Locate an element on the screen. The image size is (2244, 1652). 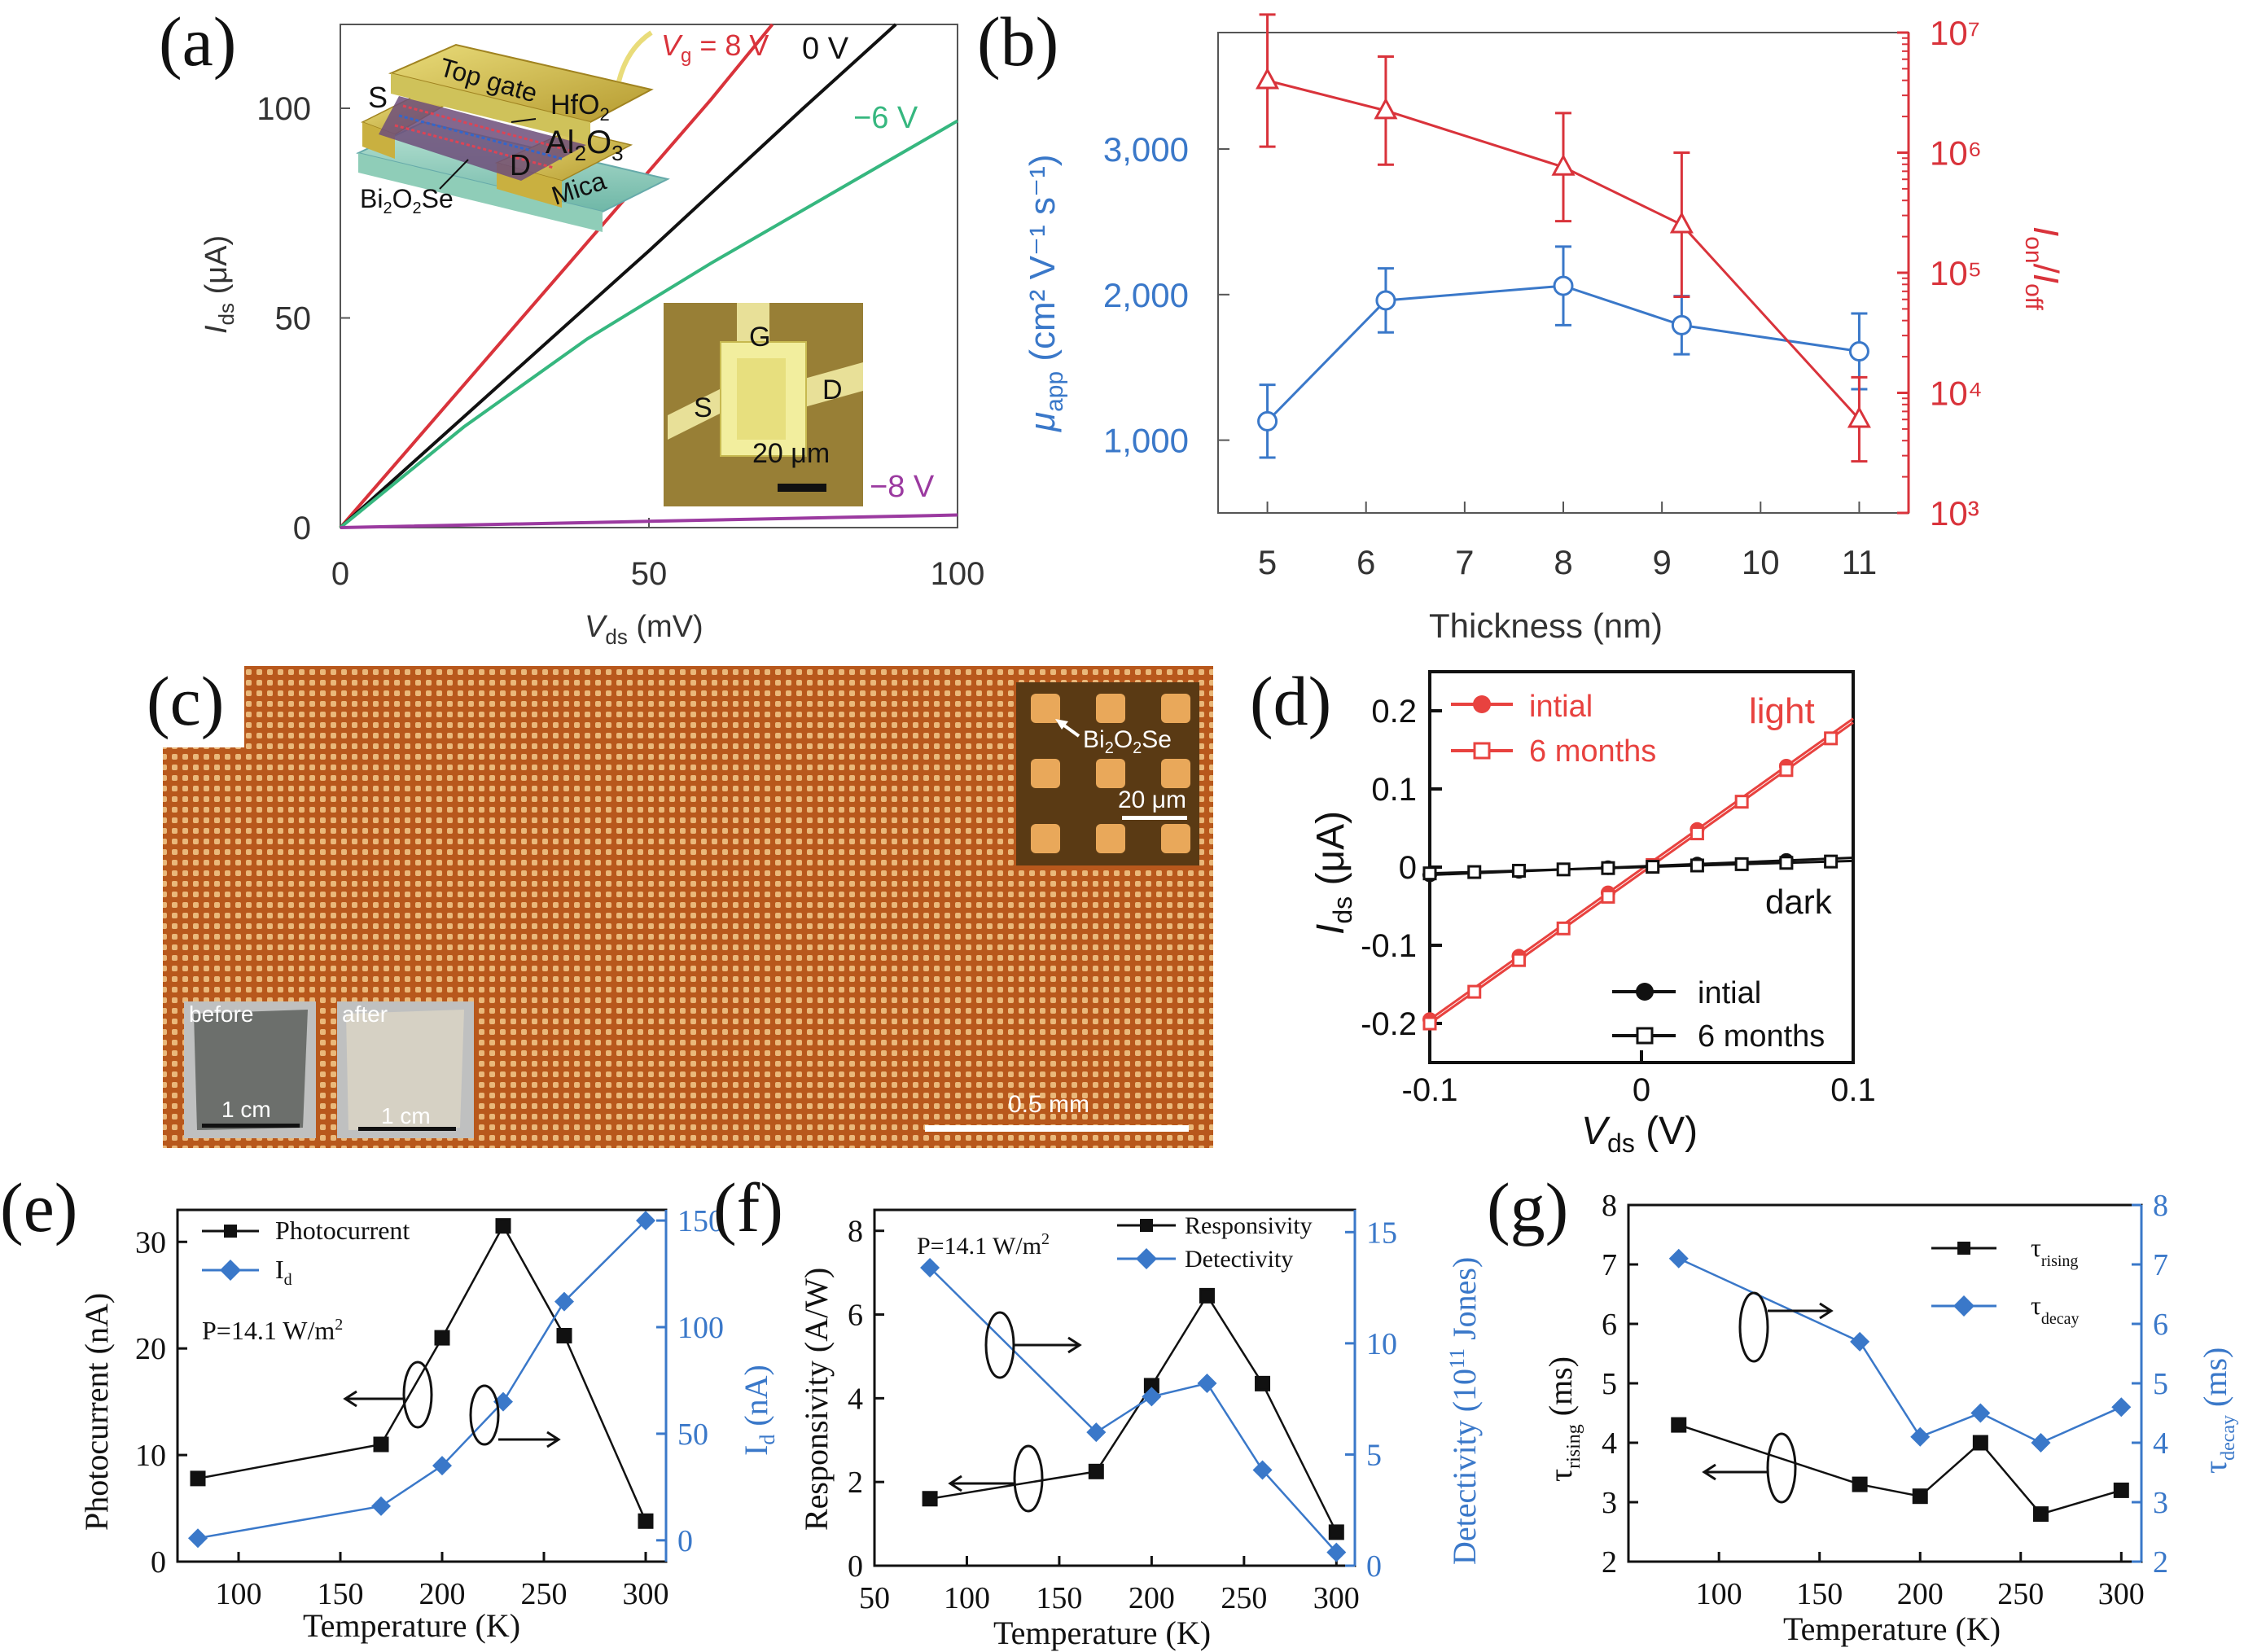
panel-label-g: (g) is located at coordinates (1528, 1207).